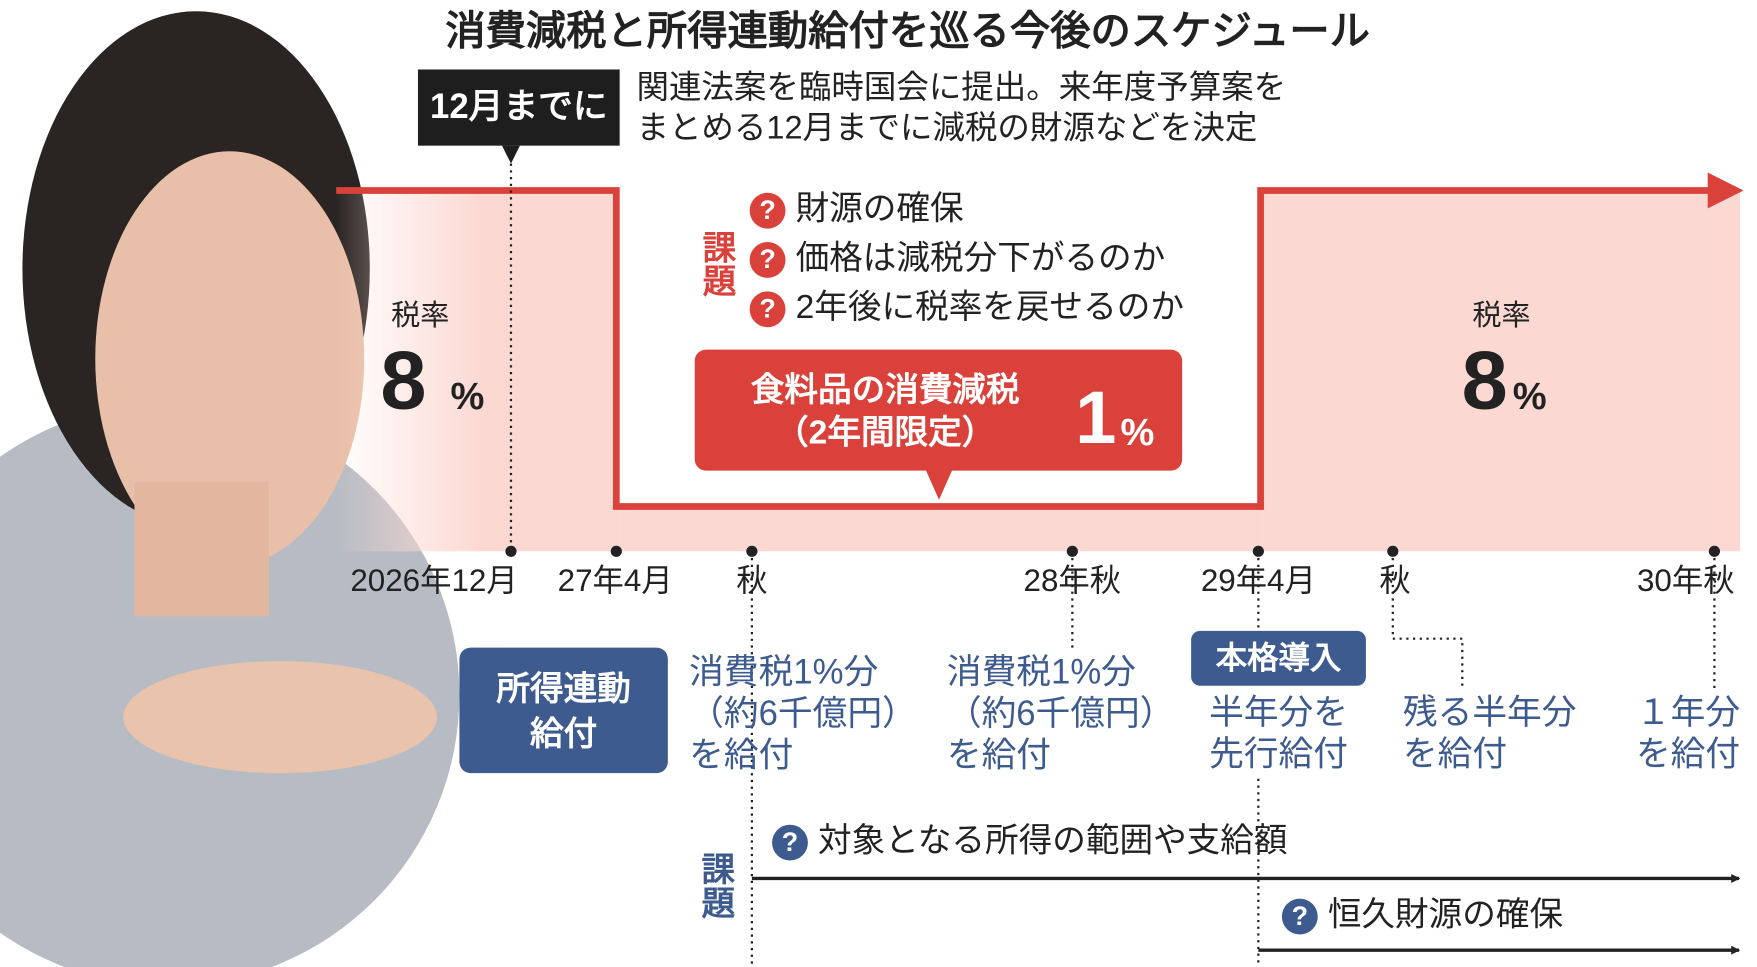  Describe the element at coordinates (1053, 840) in the screenshot. I see `issue-item: 対象となる所得の範囲や支給額` at that location.